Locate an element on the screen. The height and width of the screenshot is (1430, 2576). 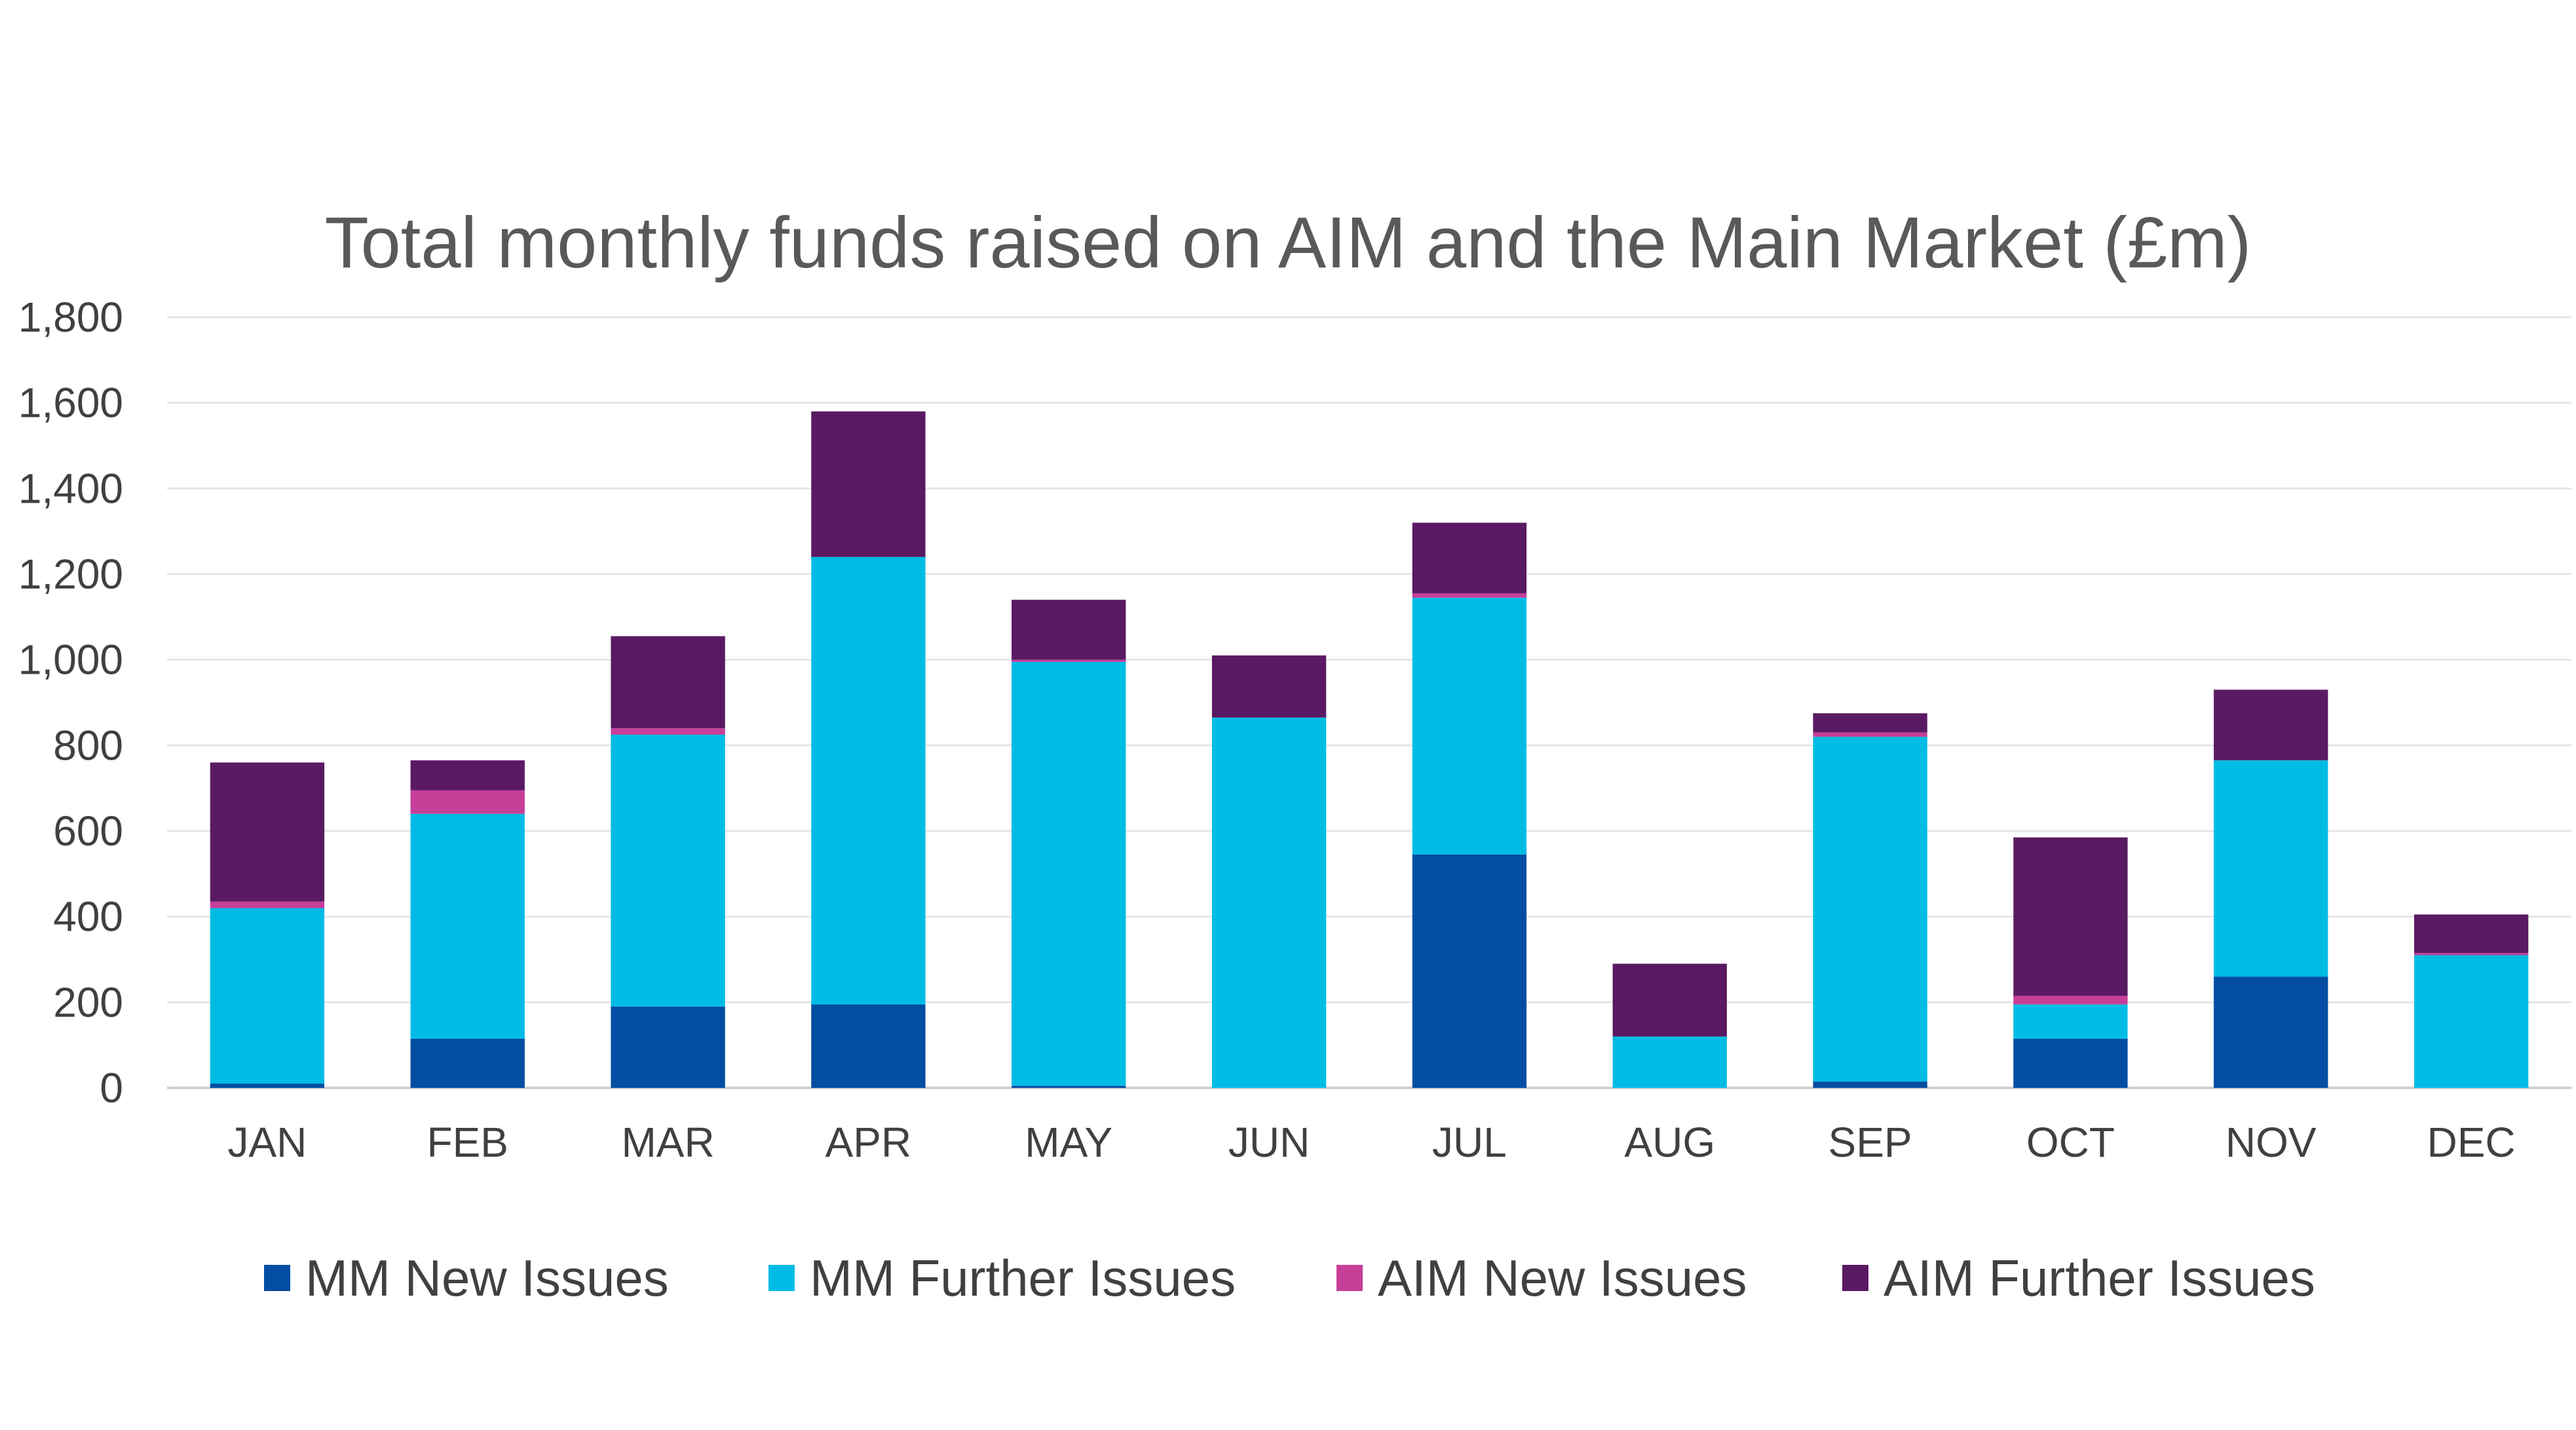
y-axis-tick-labels: 0 200 400 600 800 1,000 1,200 1,400 1,600 1,800 is located at coordinates (70, 702).